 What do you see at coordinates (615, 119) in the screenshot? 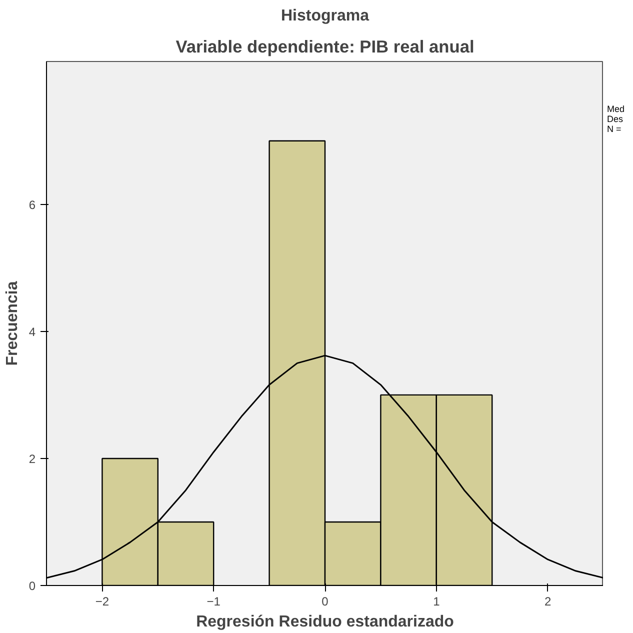
I see `text: Des` at bounding box center [615, 119].